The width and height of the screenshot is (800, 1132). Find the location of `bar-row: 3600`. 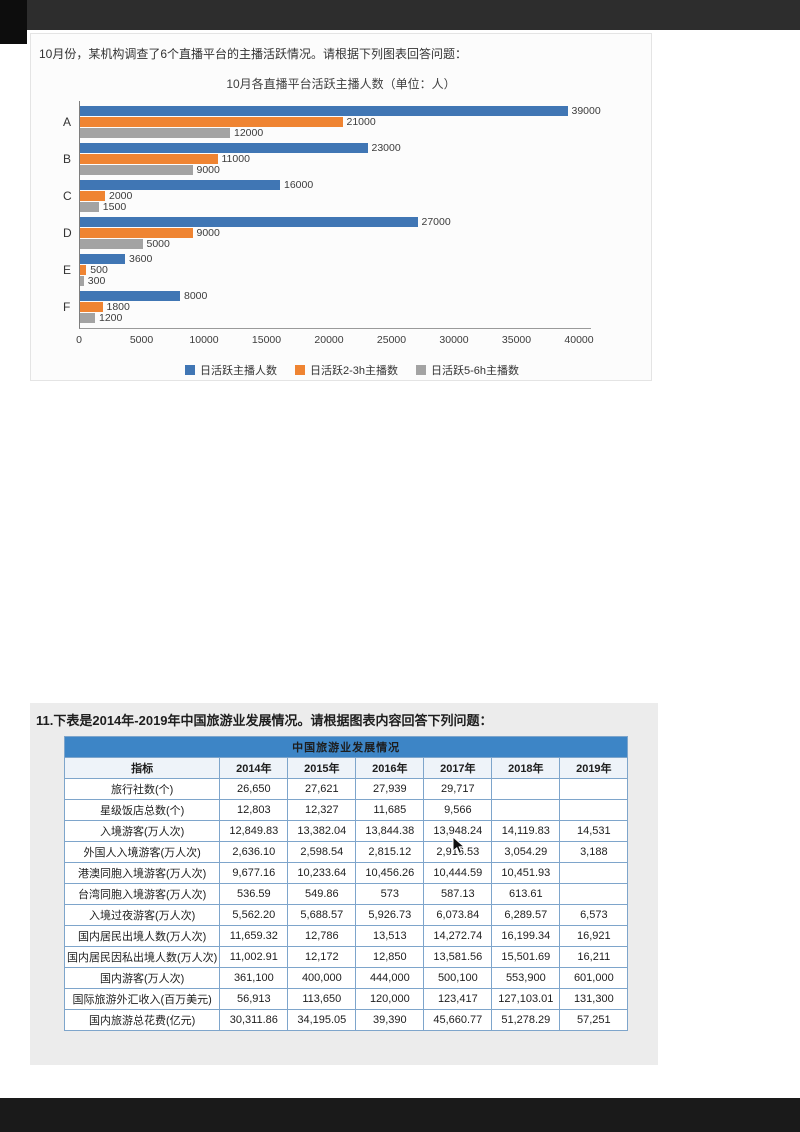

bar-row: 3600 is located at coordinates (335, 259).